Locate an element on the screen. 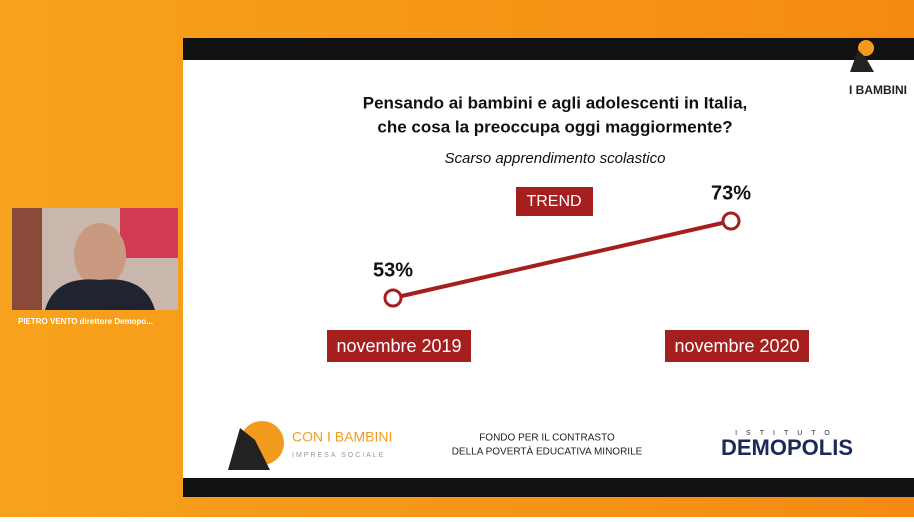 The width and height of the screenshot is (914, 522). footer-institute-name: DEMOPOLIS is located at coordinates (787, 447).